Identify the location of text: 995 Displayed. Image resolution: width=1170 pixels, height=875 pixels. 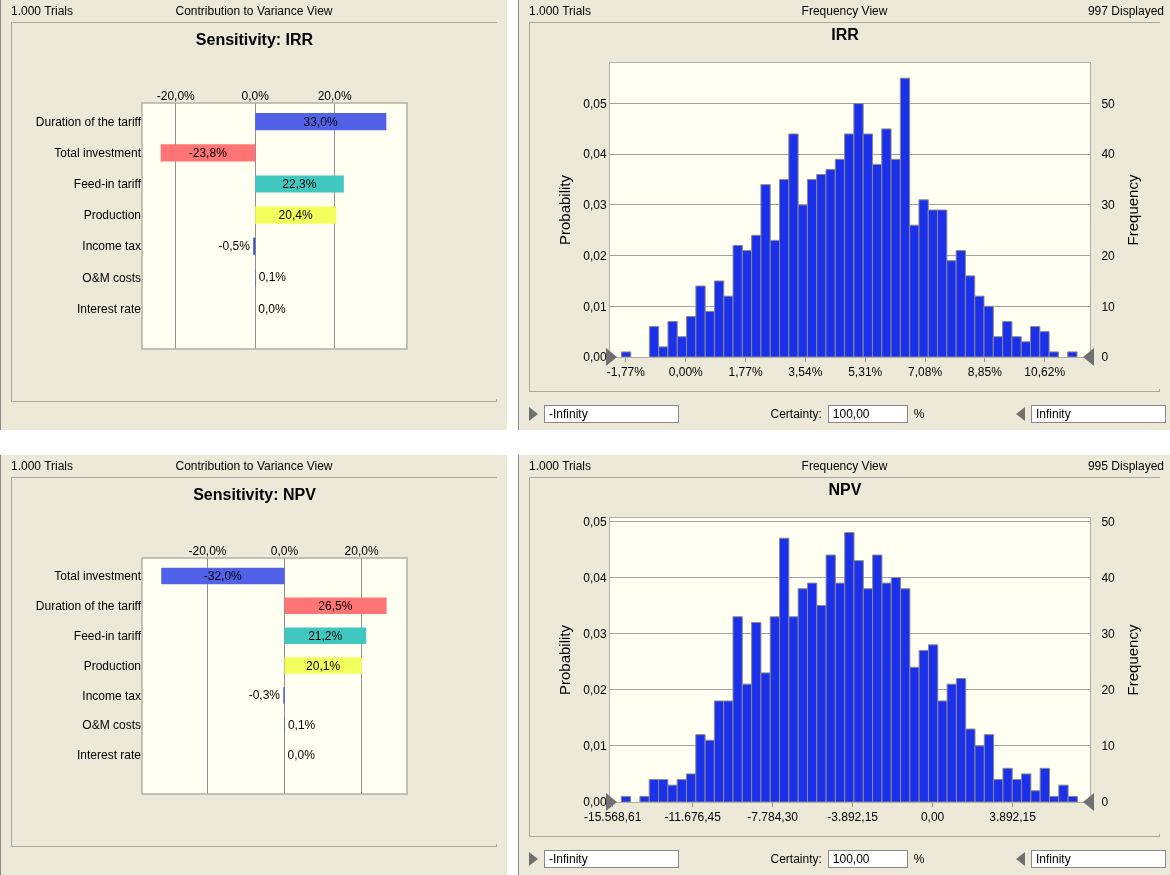
(1125, 466).